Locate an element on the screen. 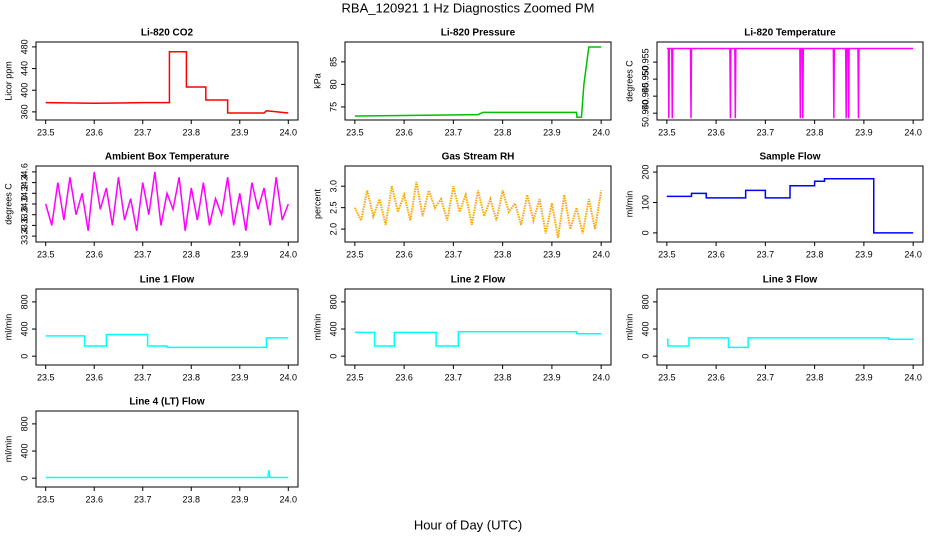 The height and width of the screenshot is (540, 936). panel-title: Line 2 Flow is located at coordinates (478, 280).